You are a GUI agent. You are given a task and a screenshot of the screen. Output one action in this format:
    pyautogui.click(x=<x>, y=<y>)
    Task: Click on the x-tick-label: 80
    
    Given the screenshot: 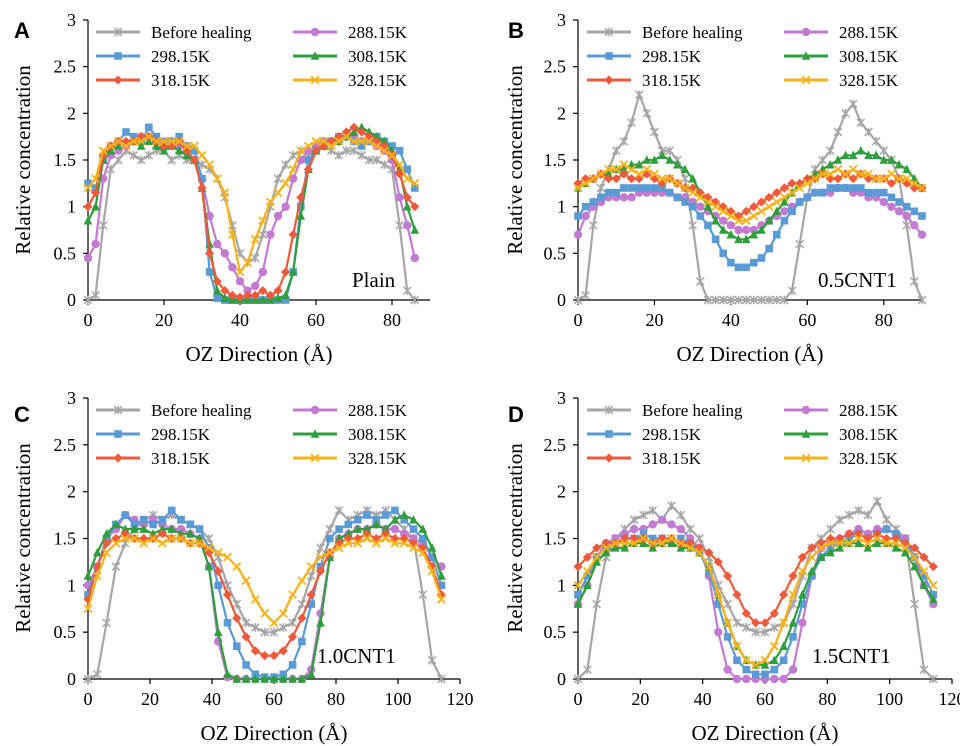 What is the action you would take?
    pyautogui.click(x=884, y=320)
    